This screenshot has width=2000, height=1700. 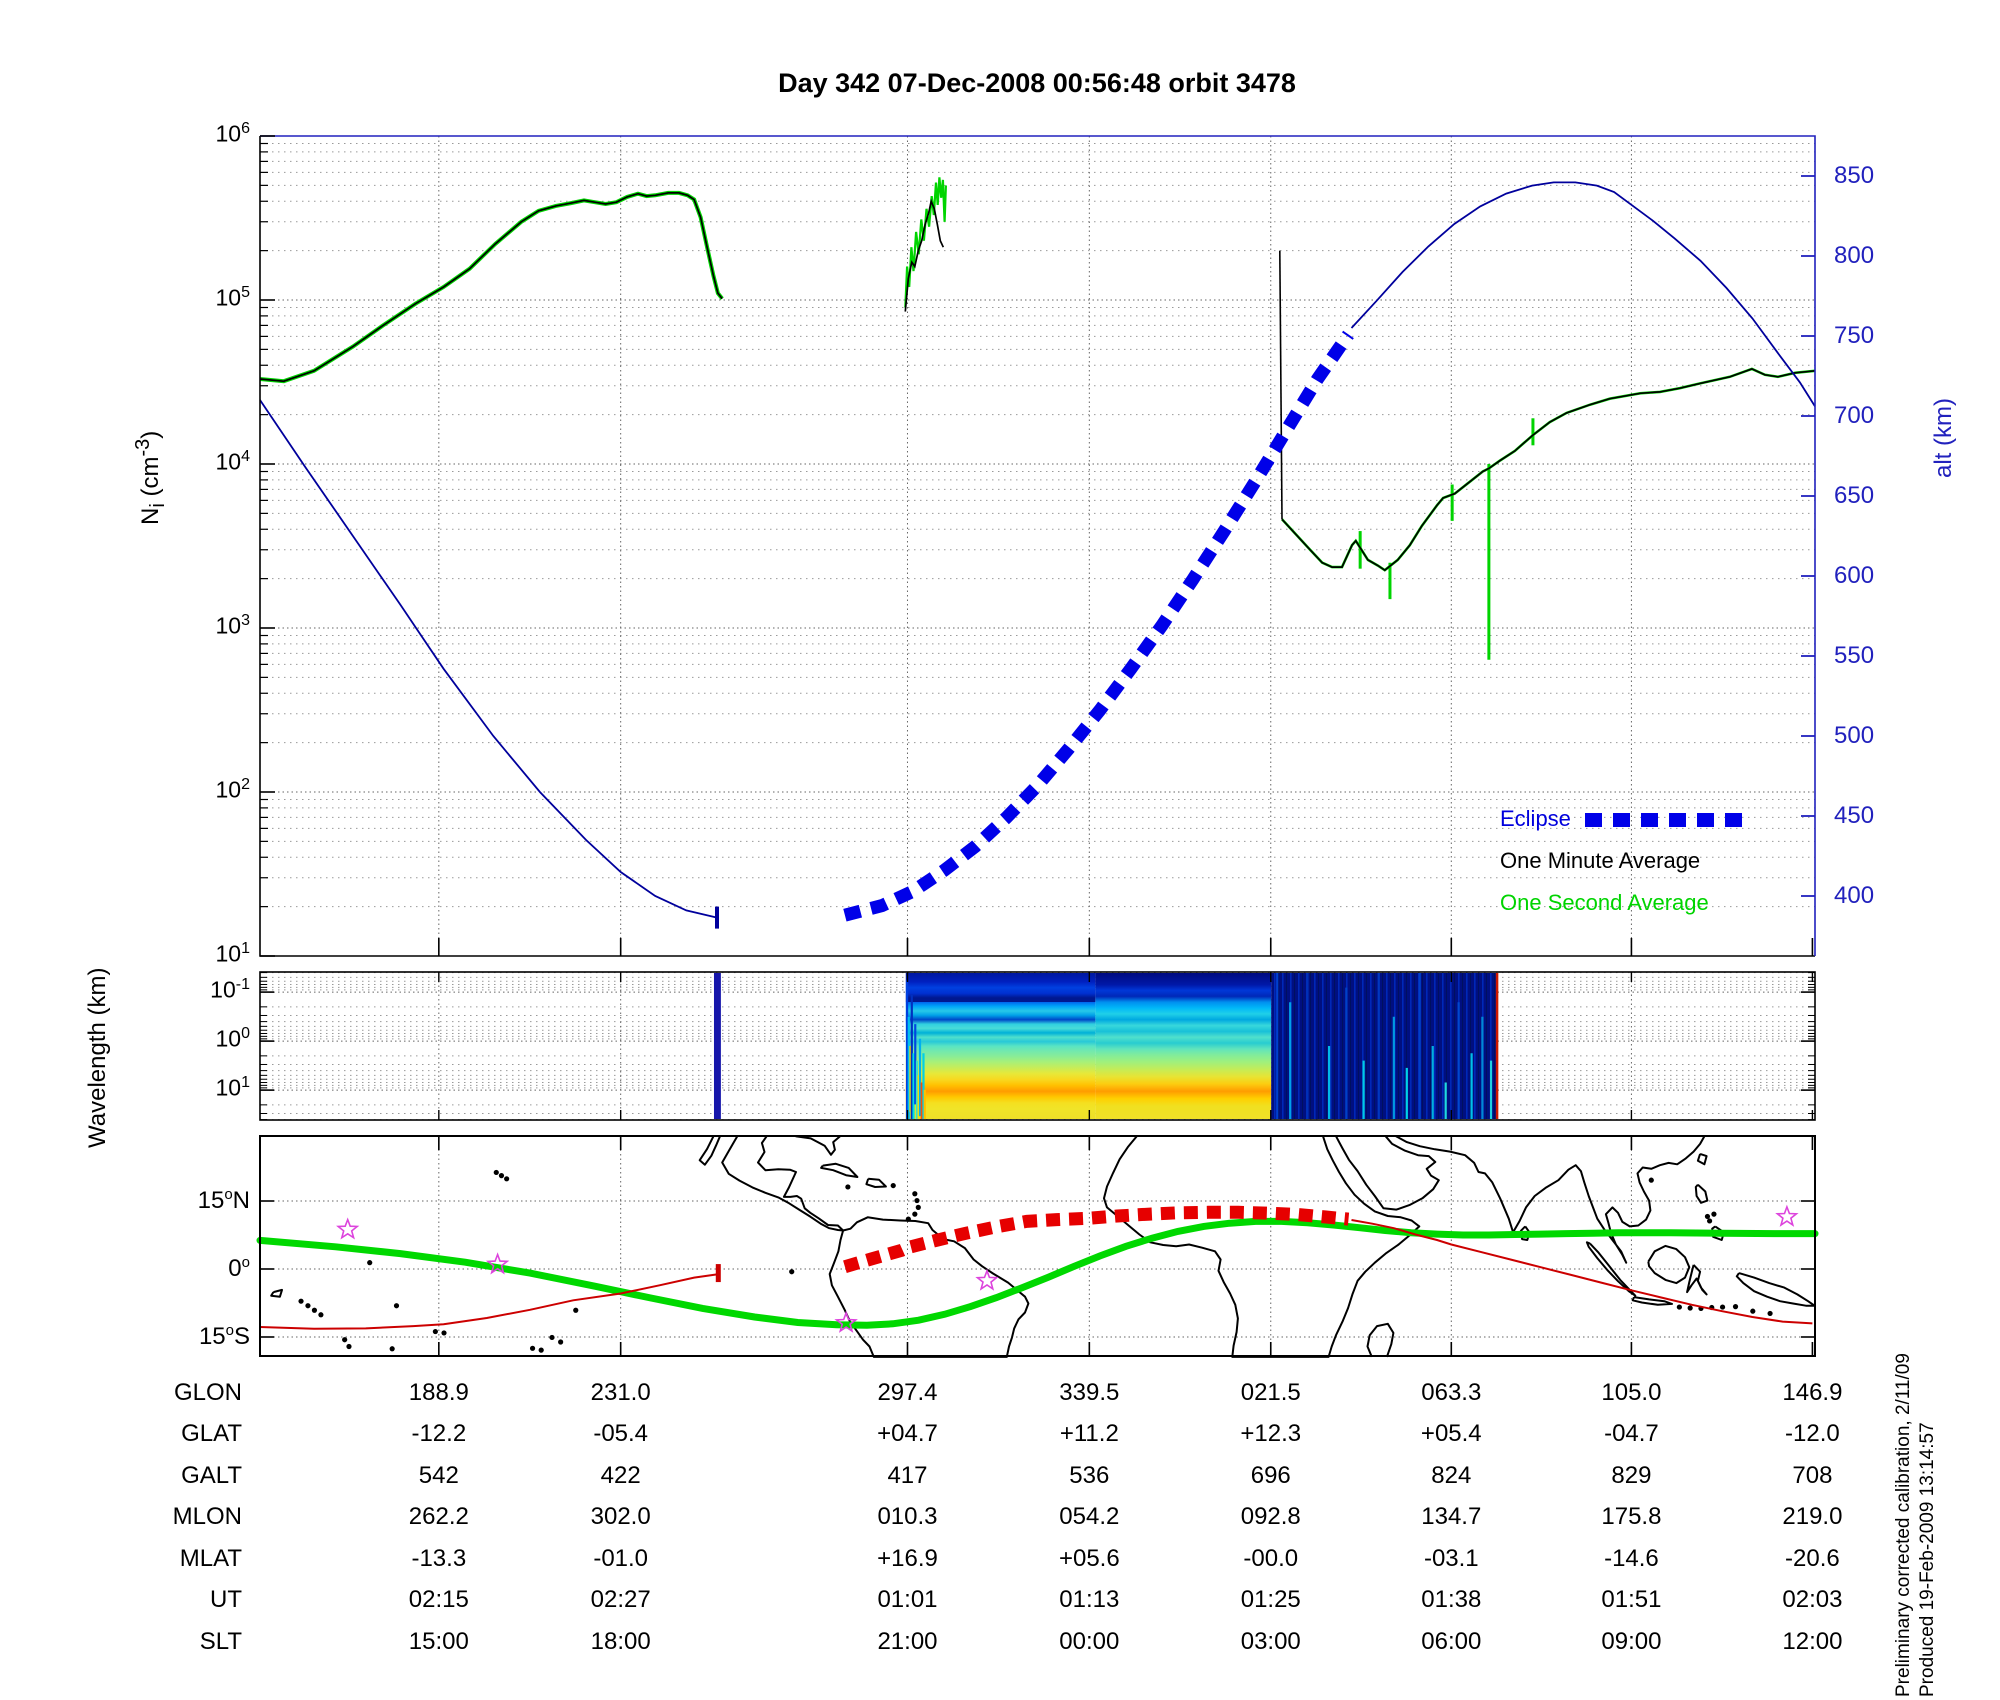 I want to click on table-cell-GALT-5: 824, so click(x=1451, y=1475).